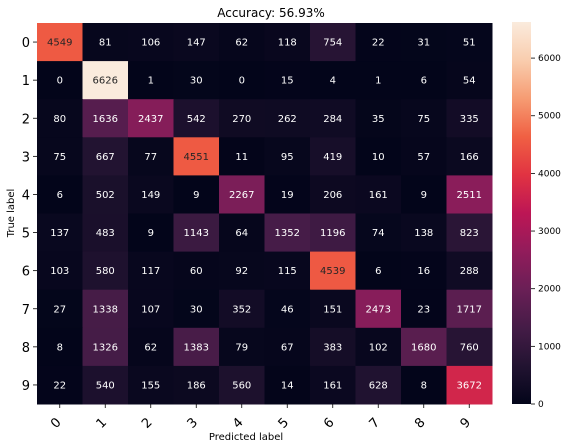  I want to click on chart-title: Accuracy: 56.93%, so click(271, 13).